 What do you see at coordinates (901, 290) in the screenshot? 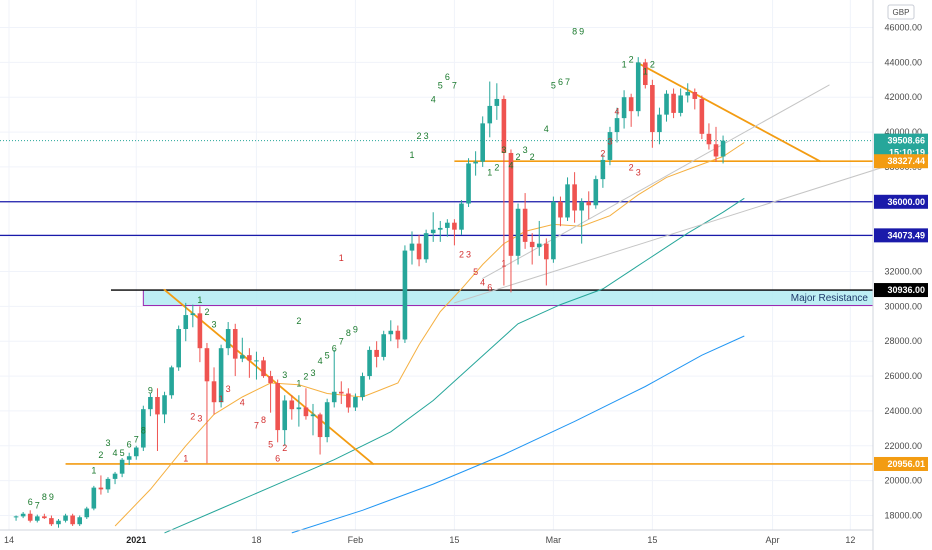
I see `price-tag: 30936.00` at bounding box center [901, 290].